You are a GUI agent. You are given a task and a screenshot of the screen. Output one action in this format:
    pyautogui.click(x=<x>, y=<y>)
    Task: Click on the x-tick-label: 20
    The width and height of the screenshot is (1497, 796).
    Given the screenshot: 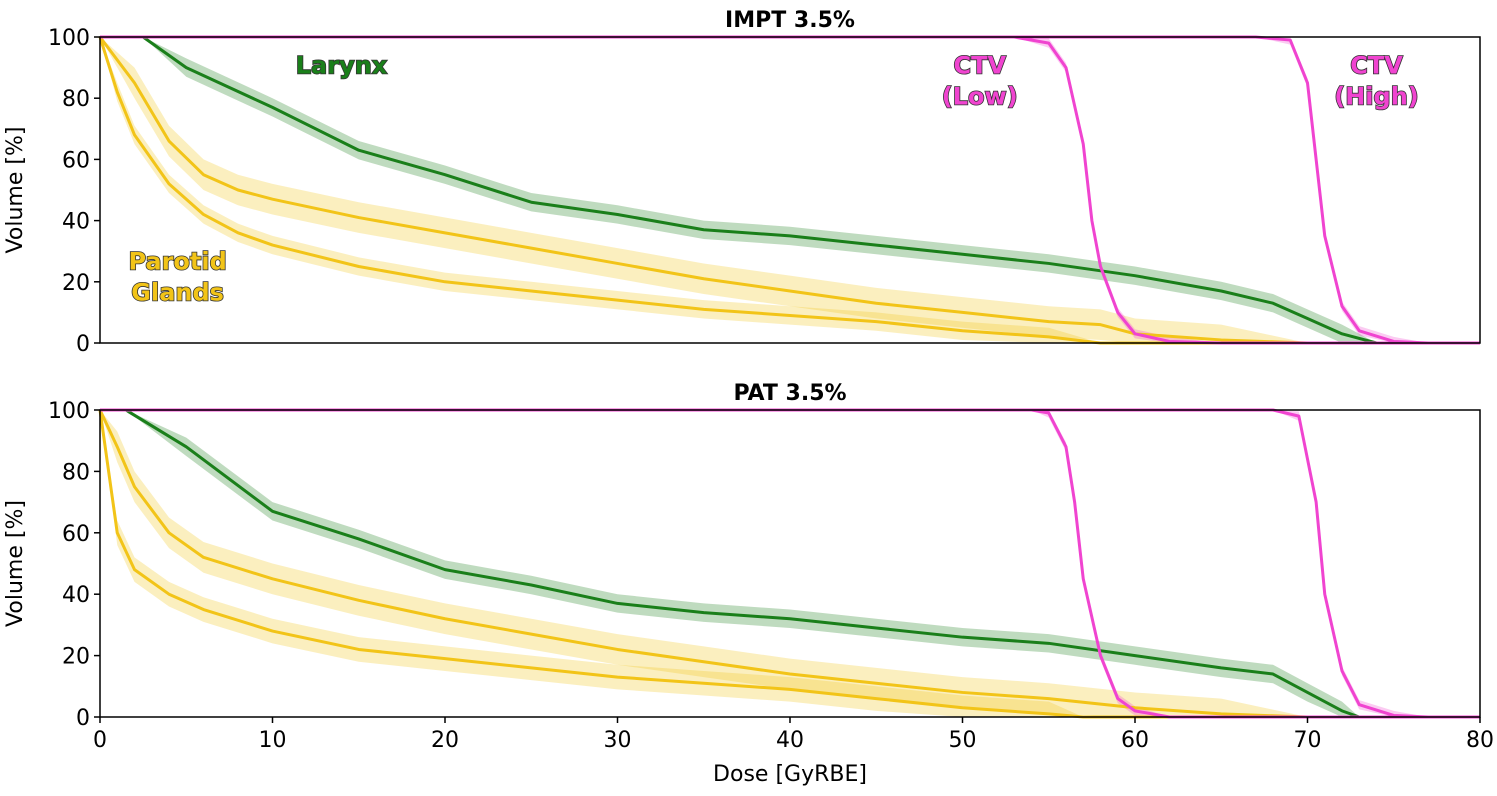 What is the action you would take?
    pyautogui.click(x=445, y=740)
    